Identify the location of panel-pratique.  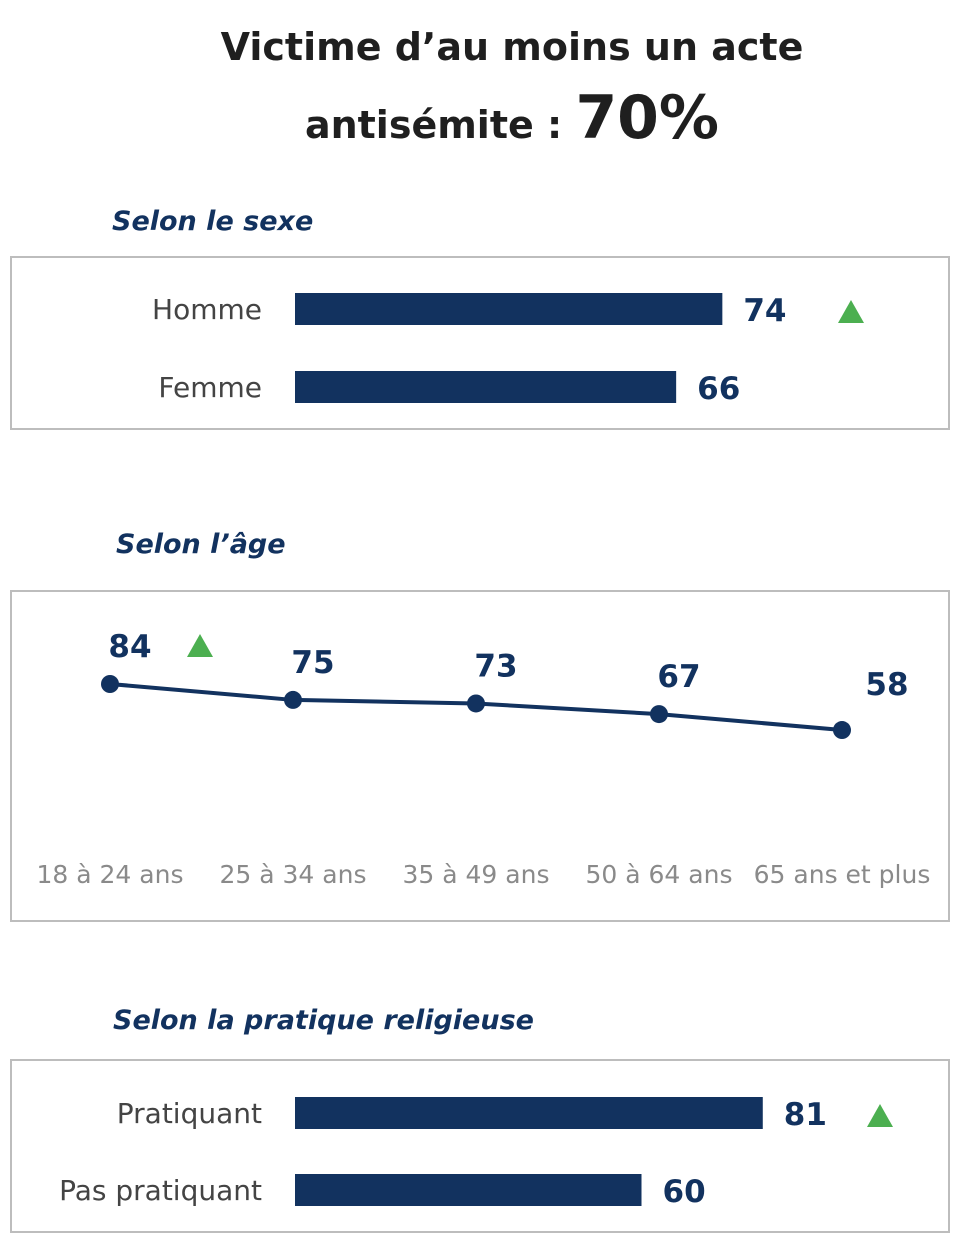
(480, 1146).